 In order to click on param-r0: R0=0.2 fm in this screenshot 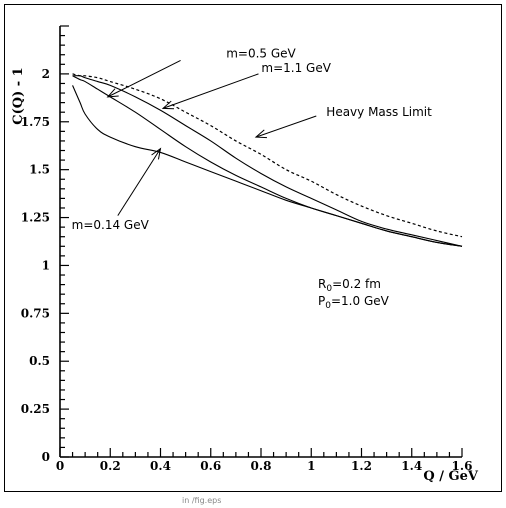, I will do `click(349, 285)`.